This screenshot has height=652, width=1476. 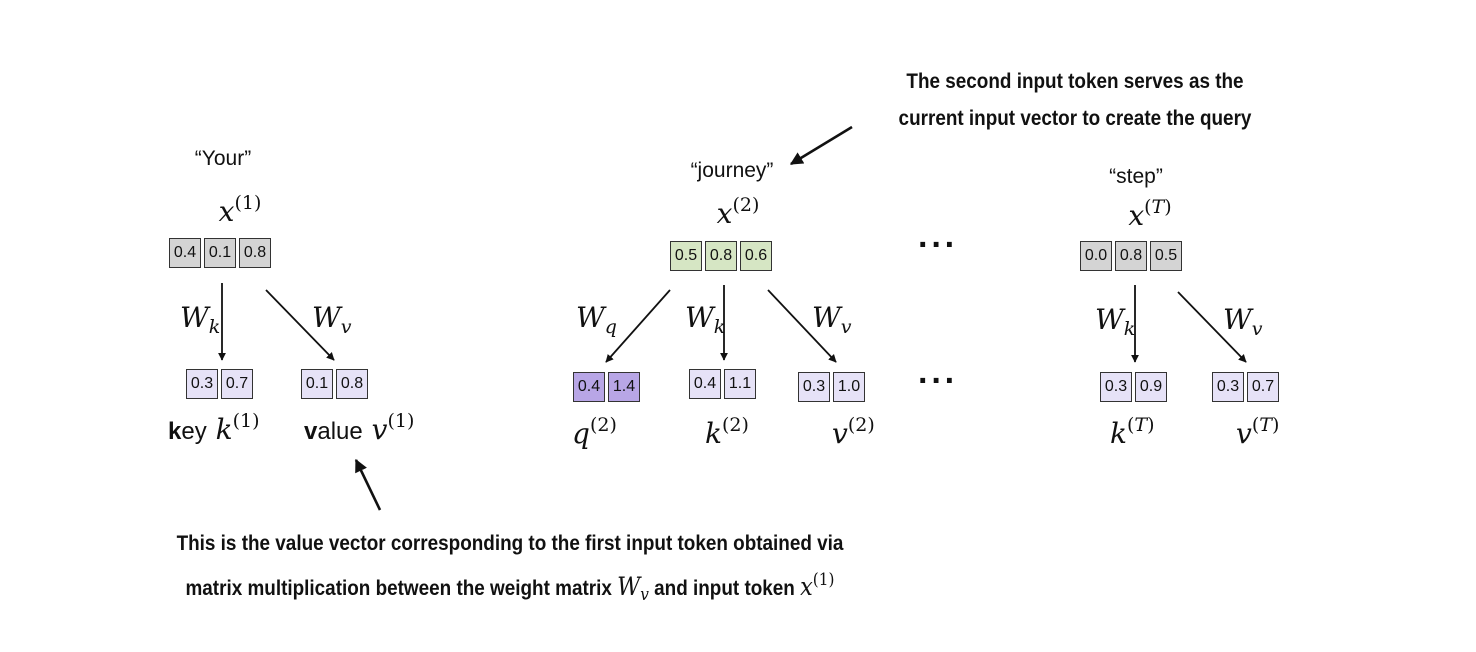 I want to click on v1-vector: 0.1 0.8, so click(x=334, y=384).